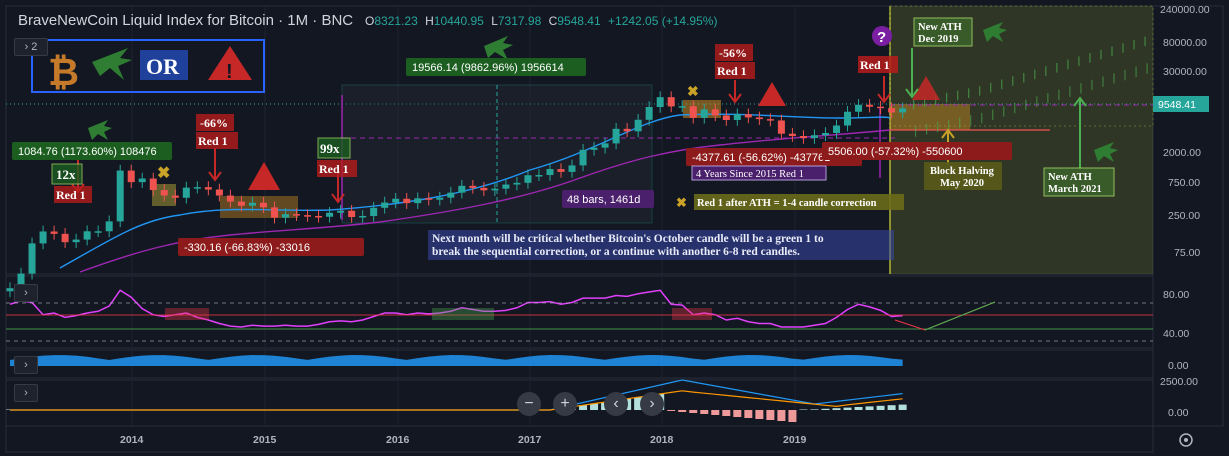  I want to click on warning-icon, so click(230, 63).